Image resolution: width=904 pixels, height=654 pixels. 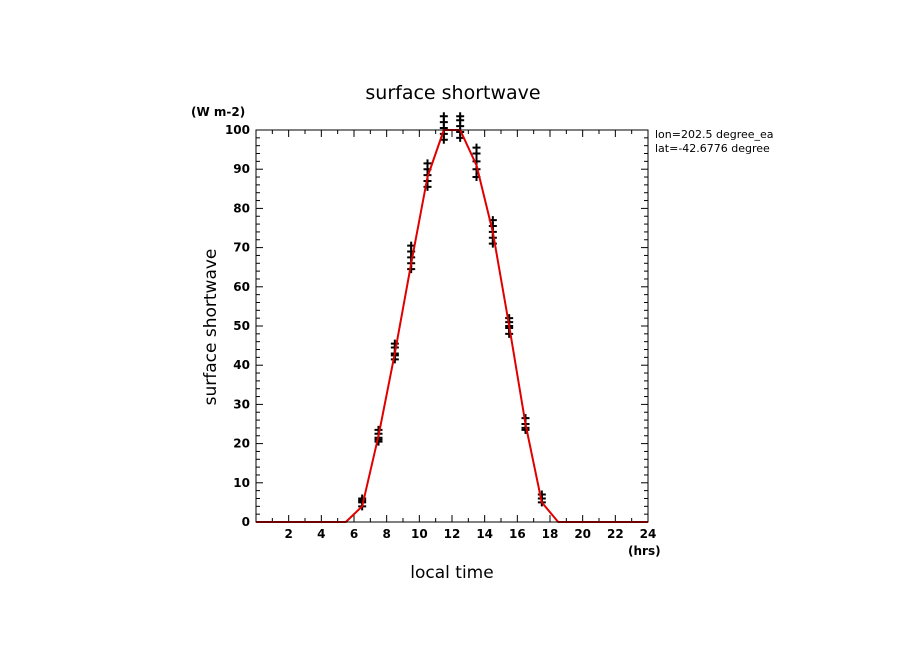 I want to click on y-tick-label: 90, so click(x=241, y=169).